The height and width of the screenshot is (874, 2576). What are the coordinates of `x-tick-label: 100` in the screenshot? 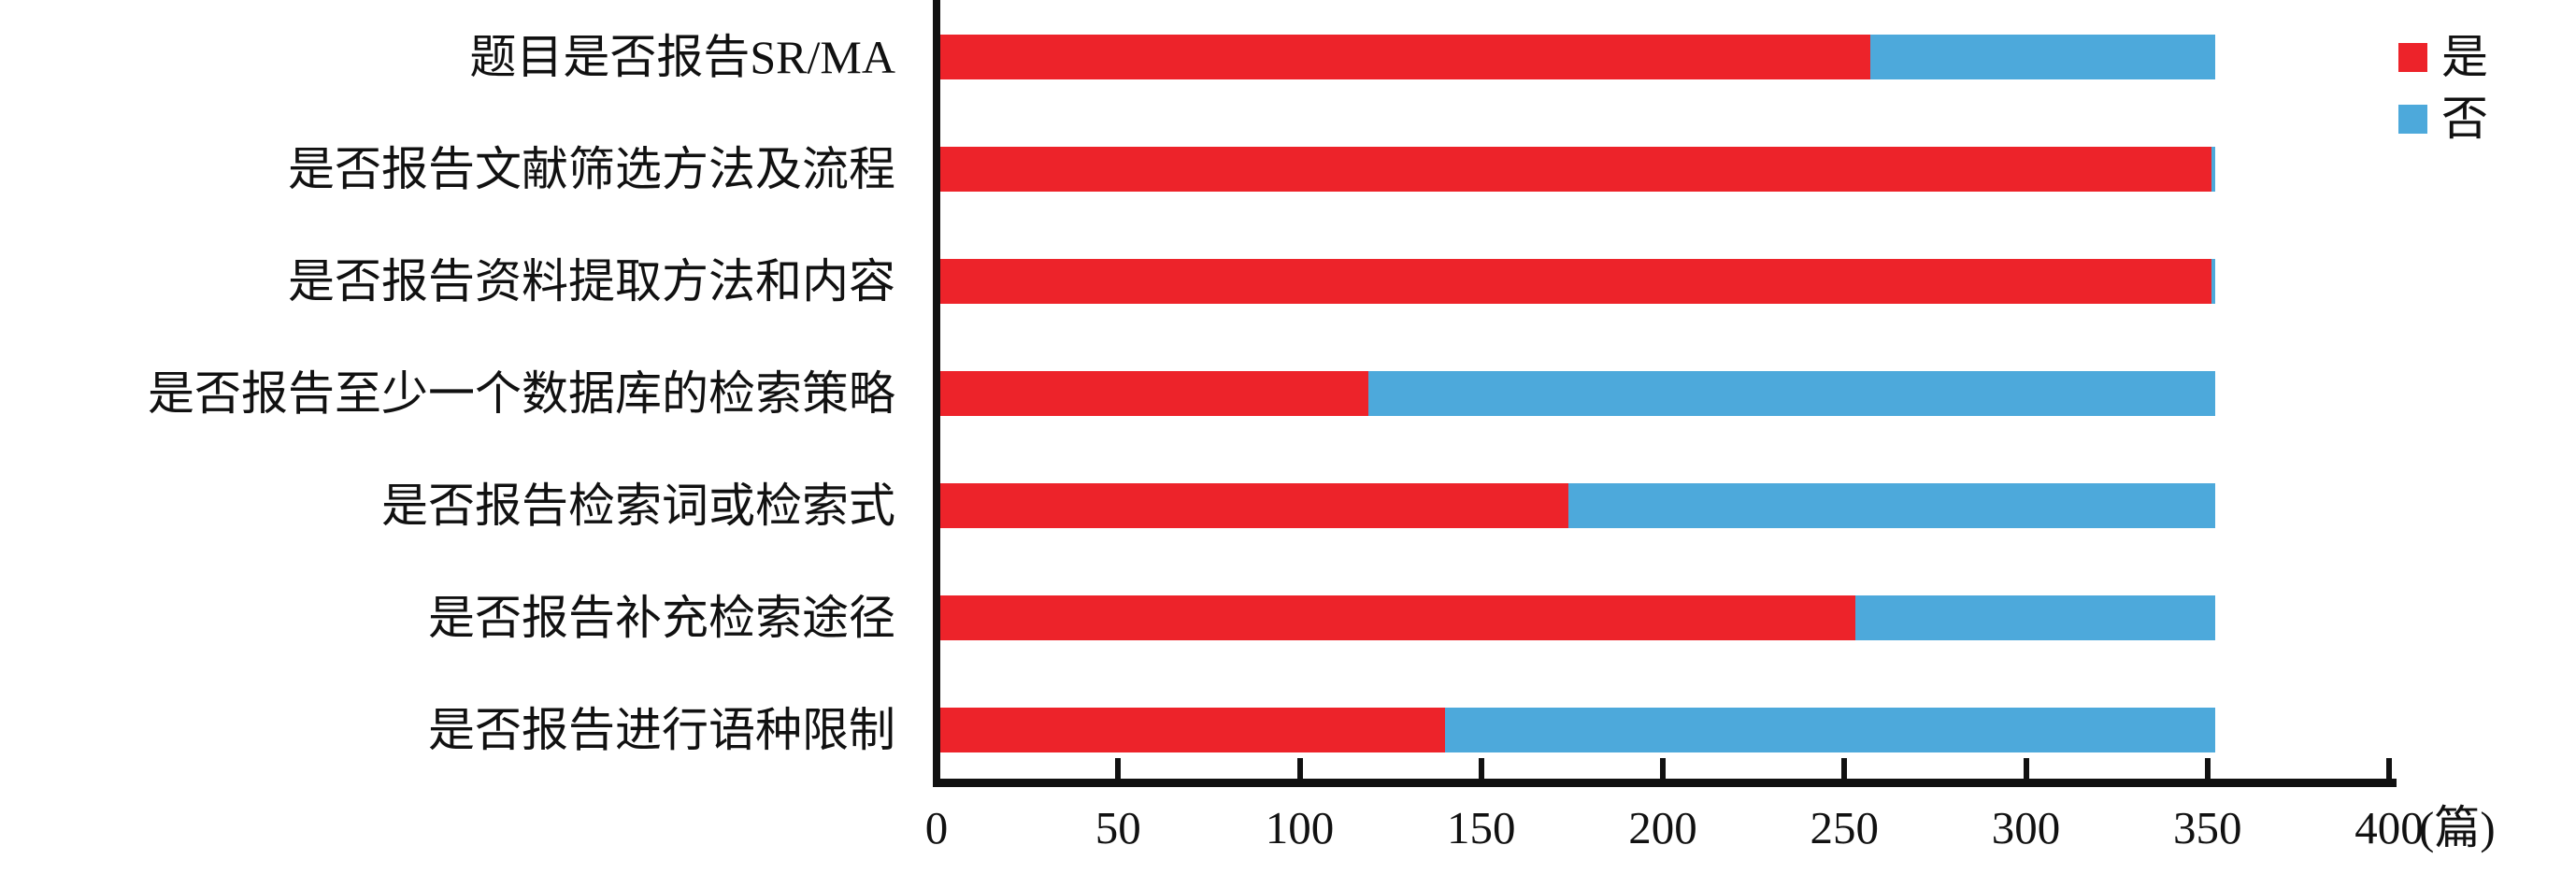 It's located at (1300, 827).